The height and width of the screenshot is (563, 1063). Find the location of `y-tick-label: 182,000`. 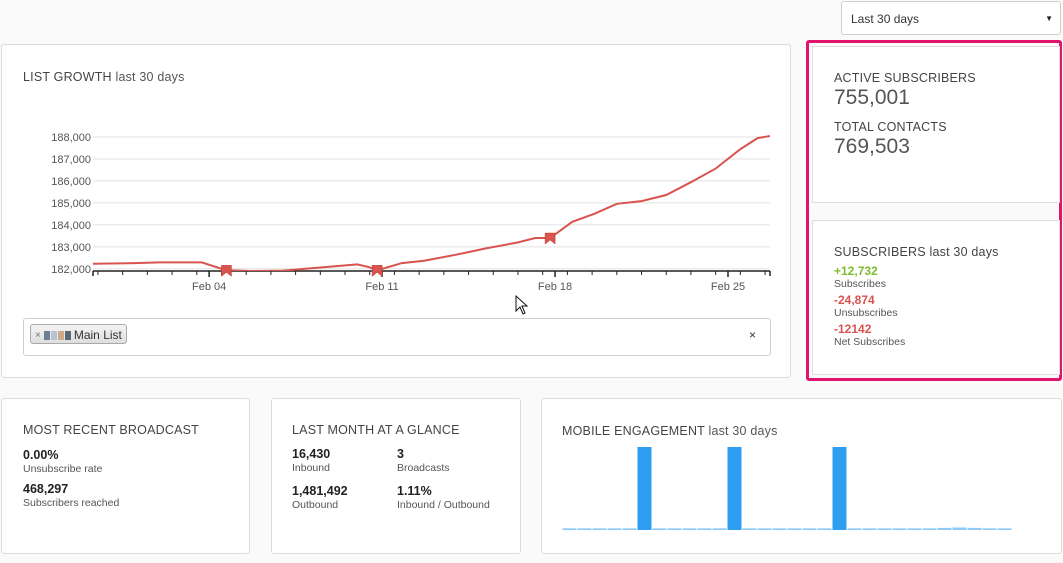

y-tick-label: 182,000 is located at coordinates (71, 270).